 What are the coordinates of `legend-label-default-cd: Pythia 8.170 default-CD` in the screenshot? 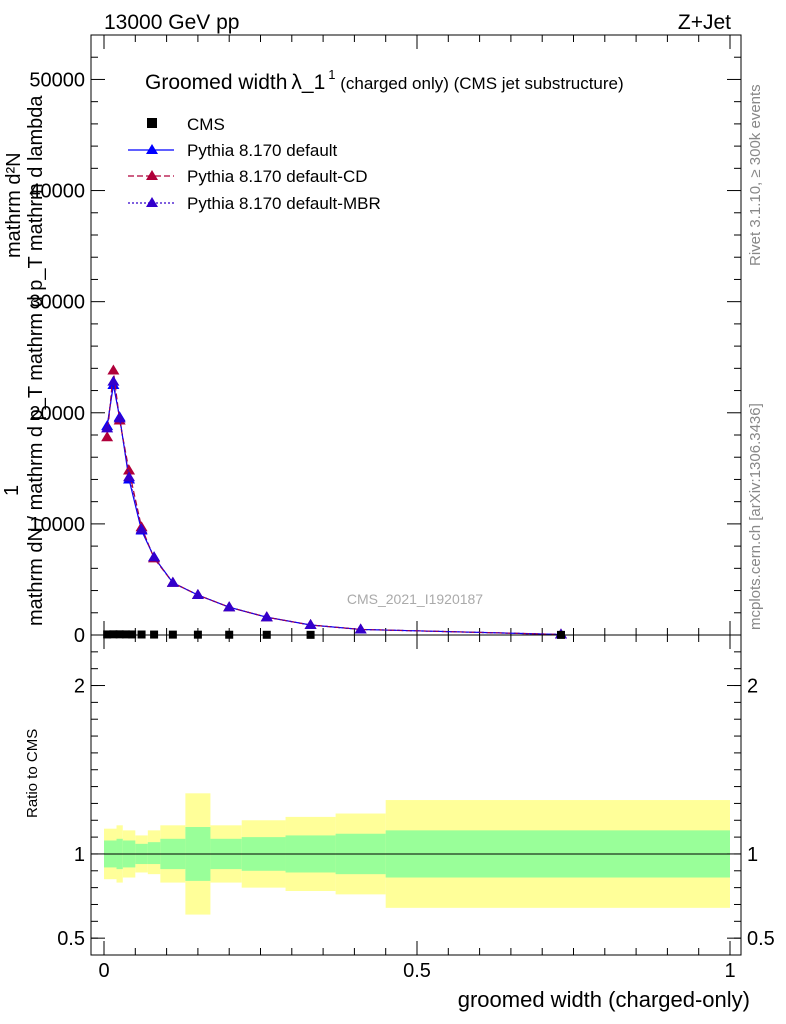 It's located at (277, 176).